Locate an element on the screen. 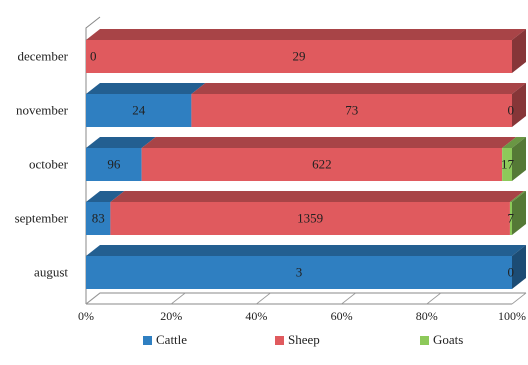 The image size is (528, 365). data-label: 96 is located at coordinates (114, 164).